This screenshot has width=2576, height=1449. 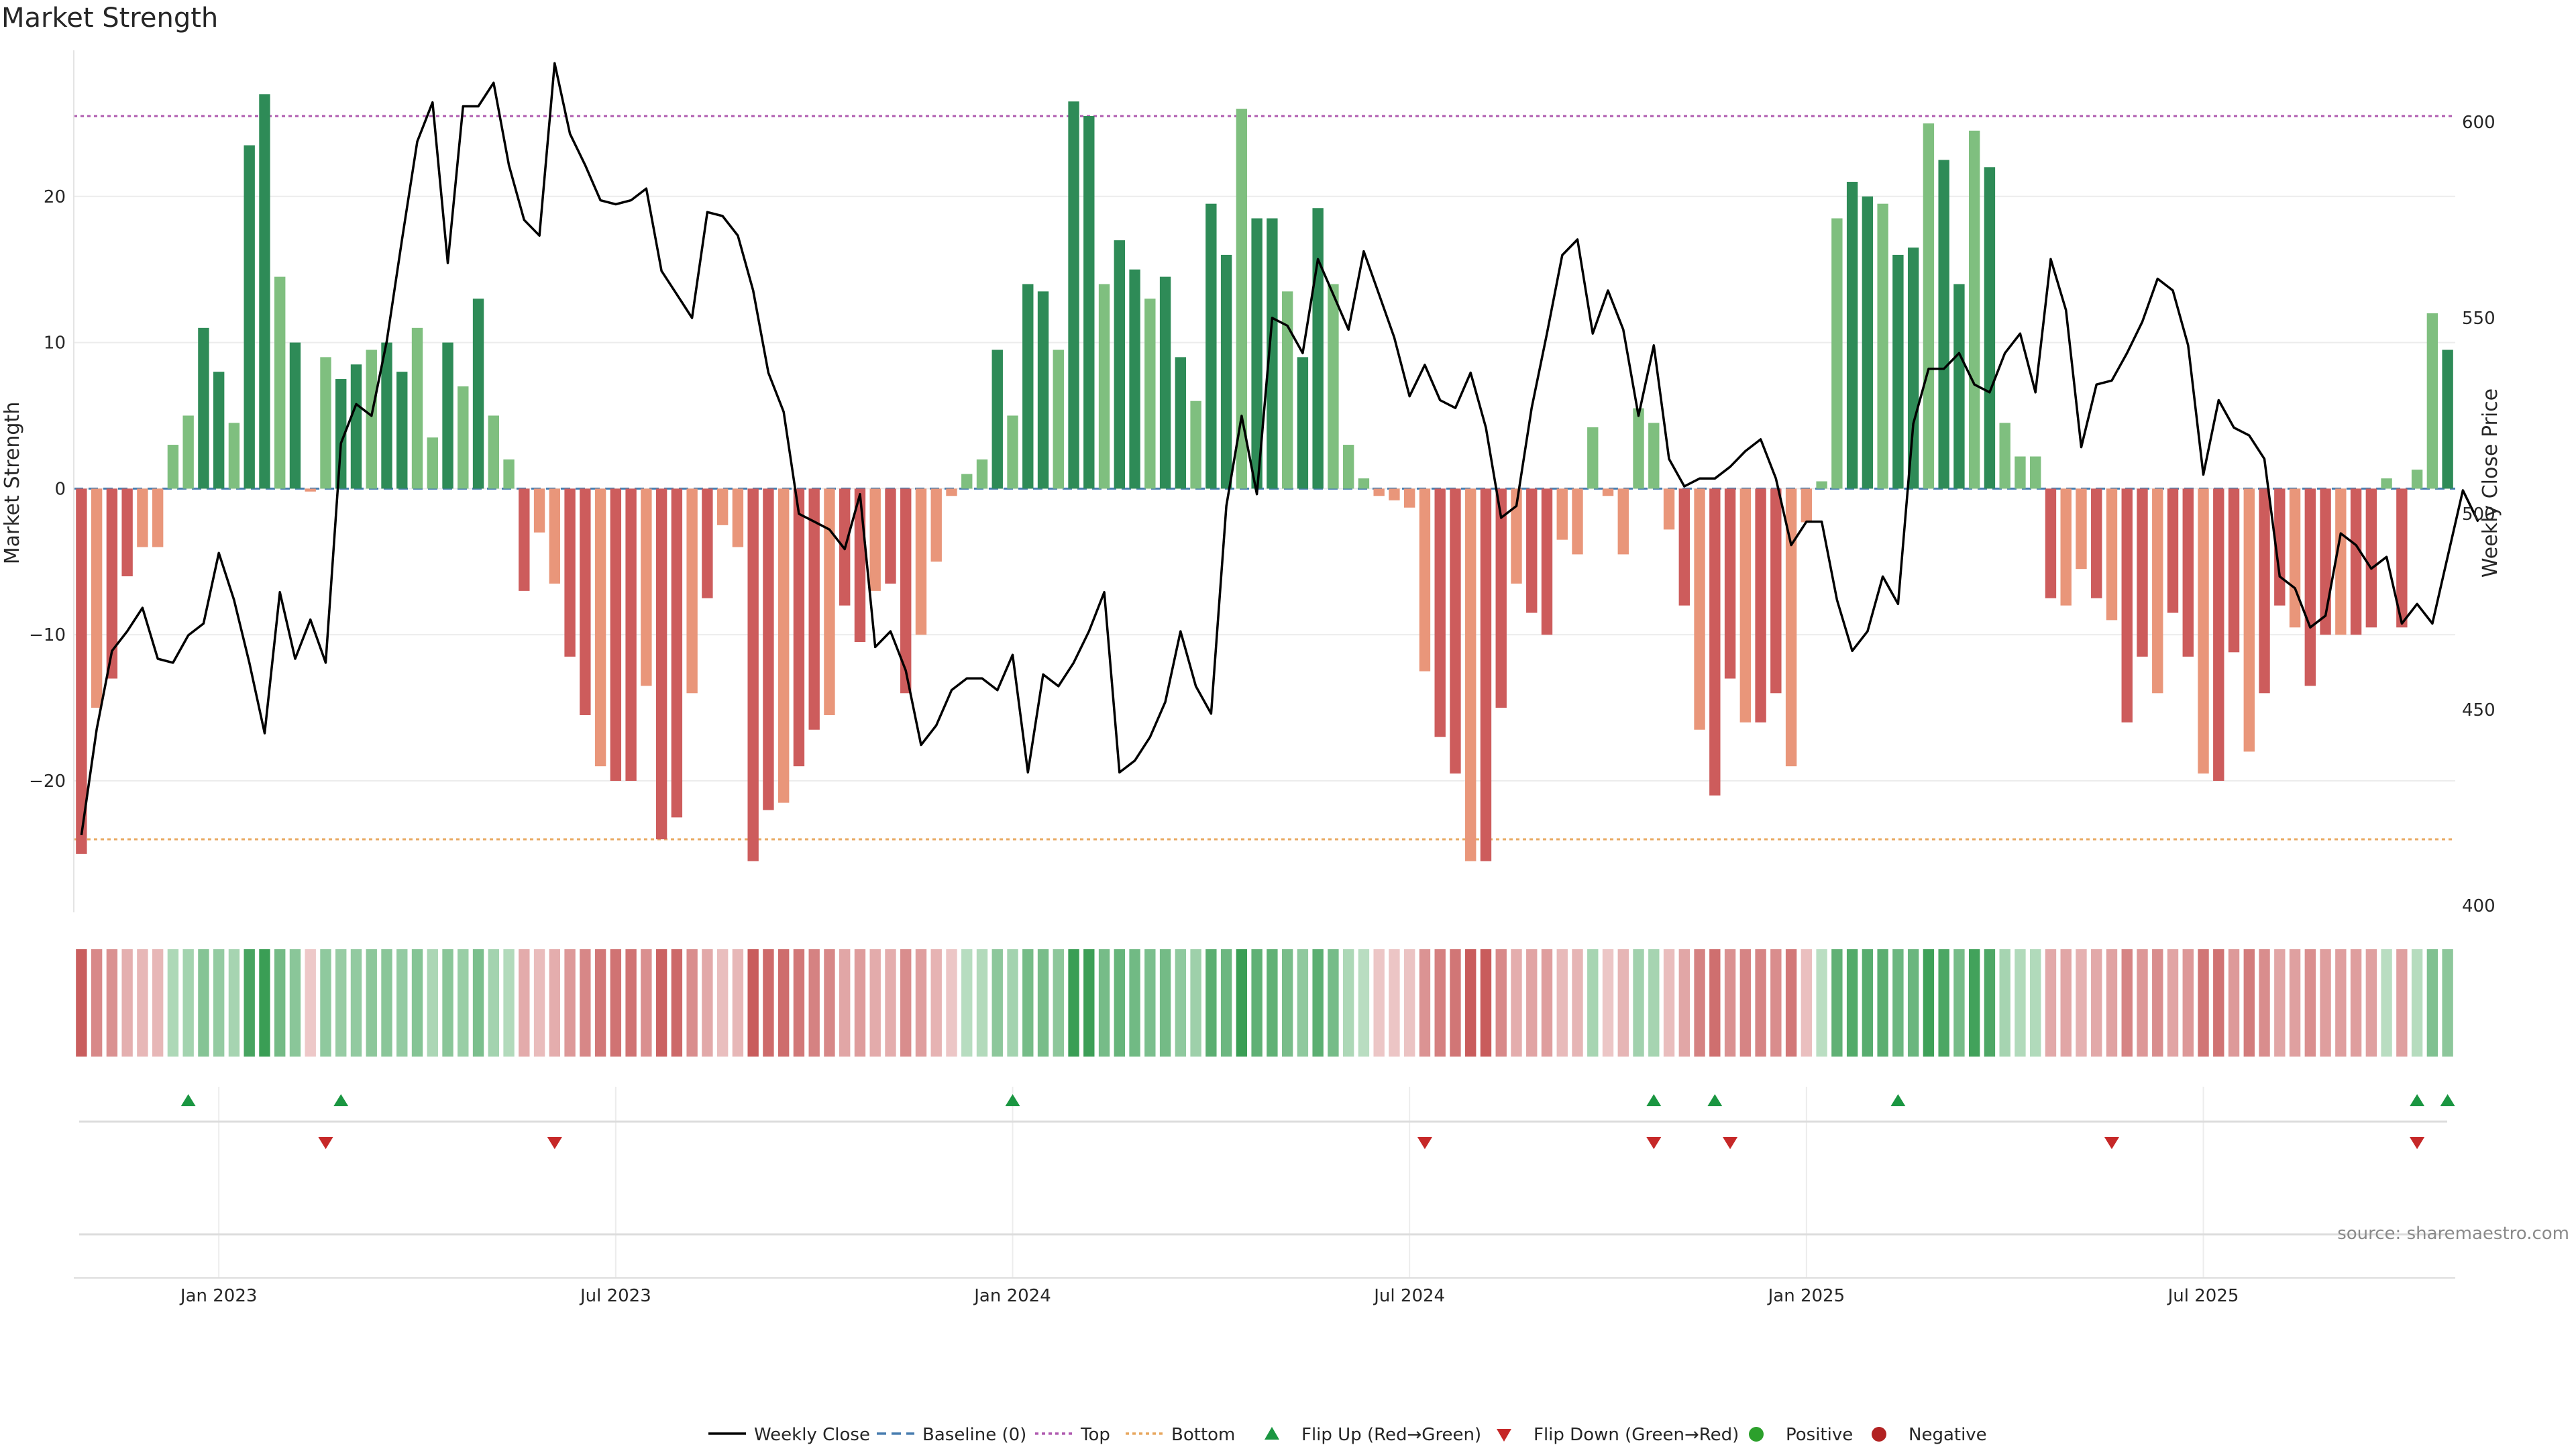 I want to click on flip-down-marker, so click(x=1424, y=1143).